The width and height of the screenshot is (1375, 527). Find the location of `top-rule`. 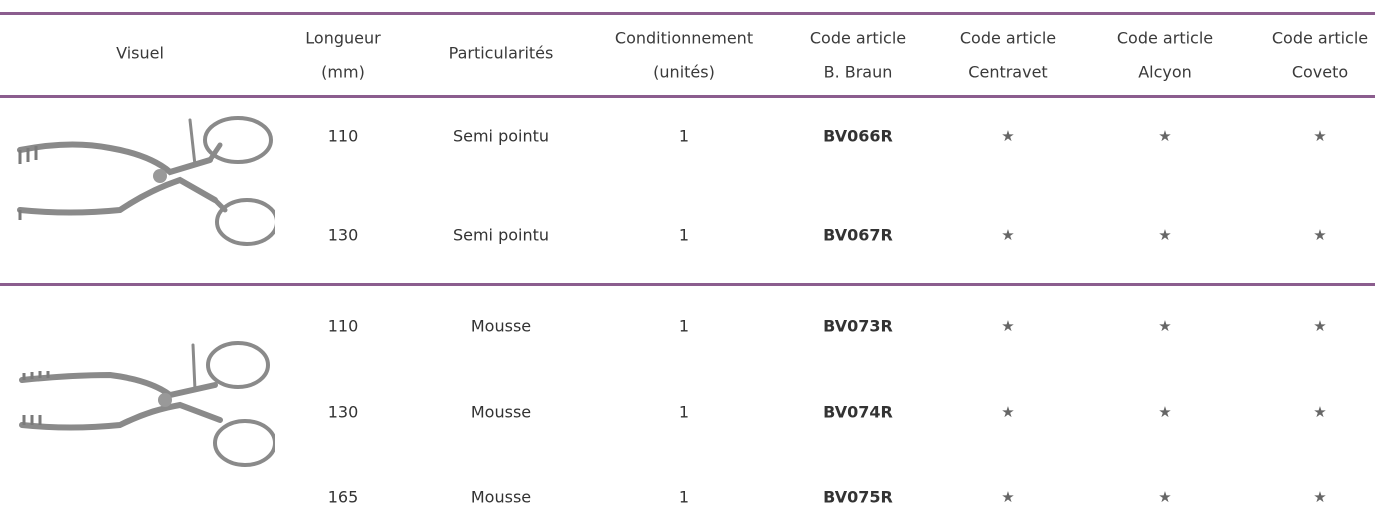

top-rule is located at coordinates (687, 13).